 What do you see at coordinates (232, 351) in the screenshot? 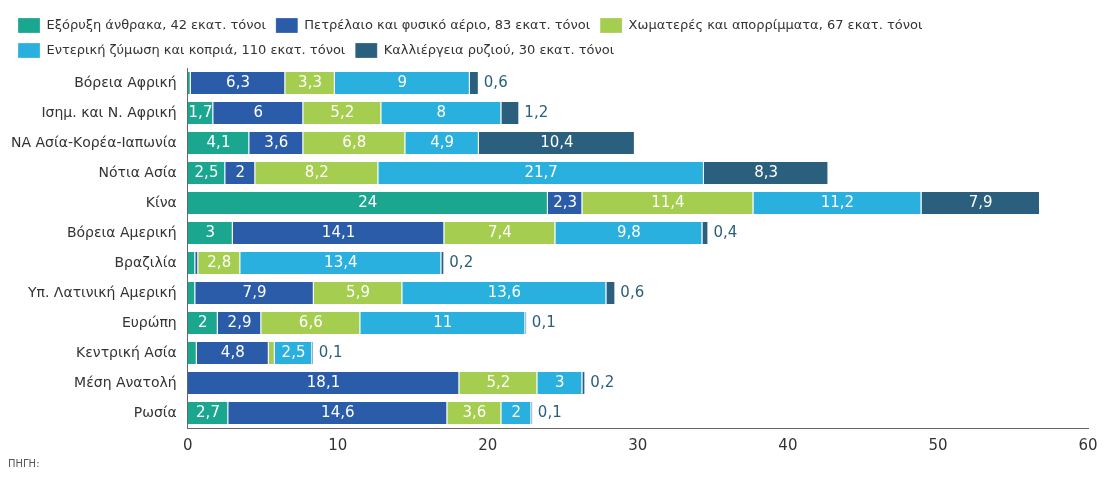
I see `data-label: 4,8` at bounding box center [232, 351].